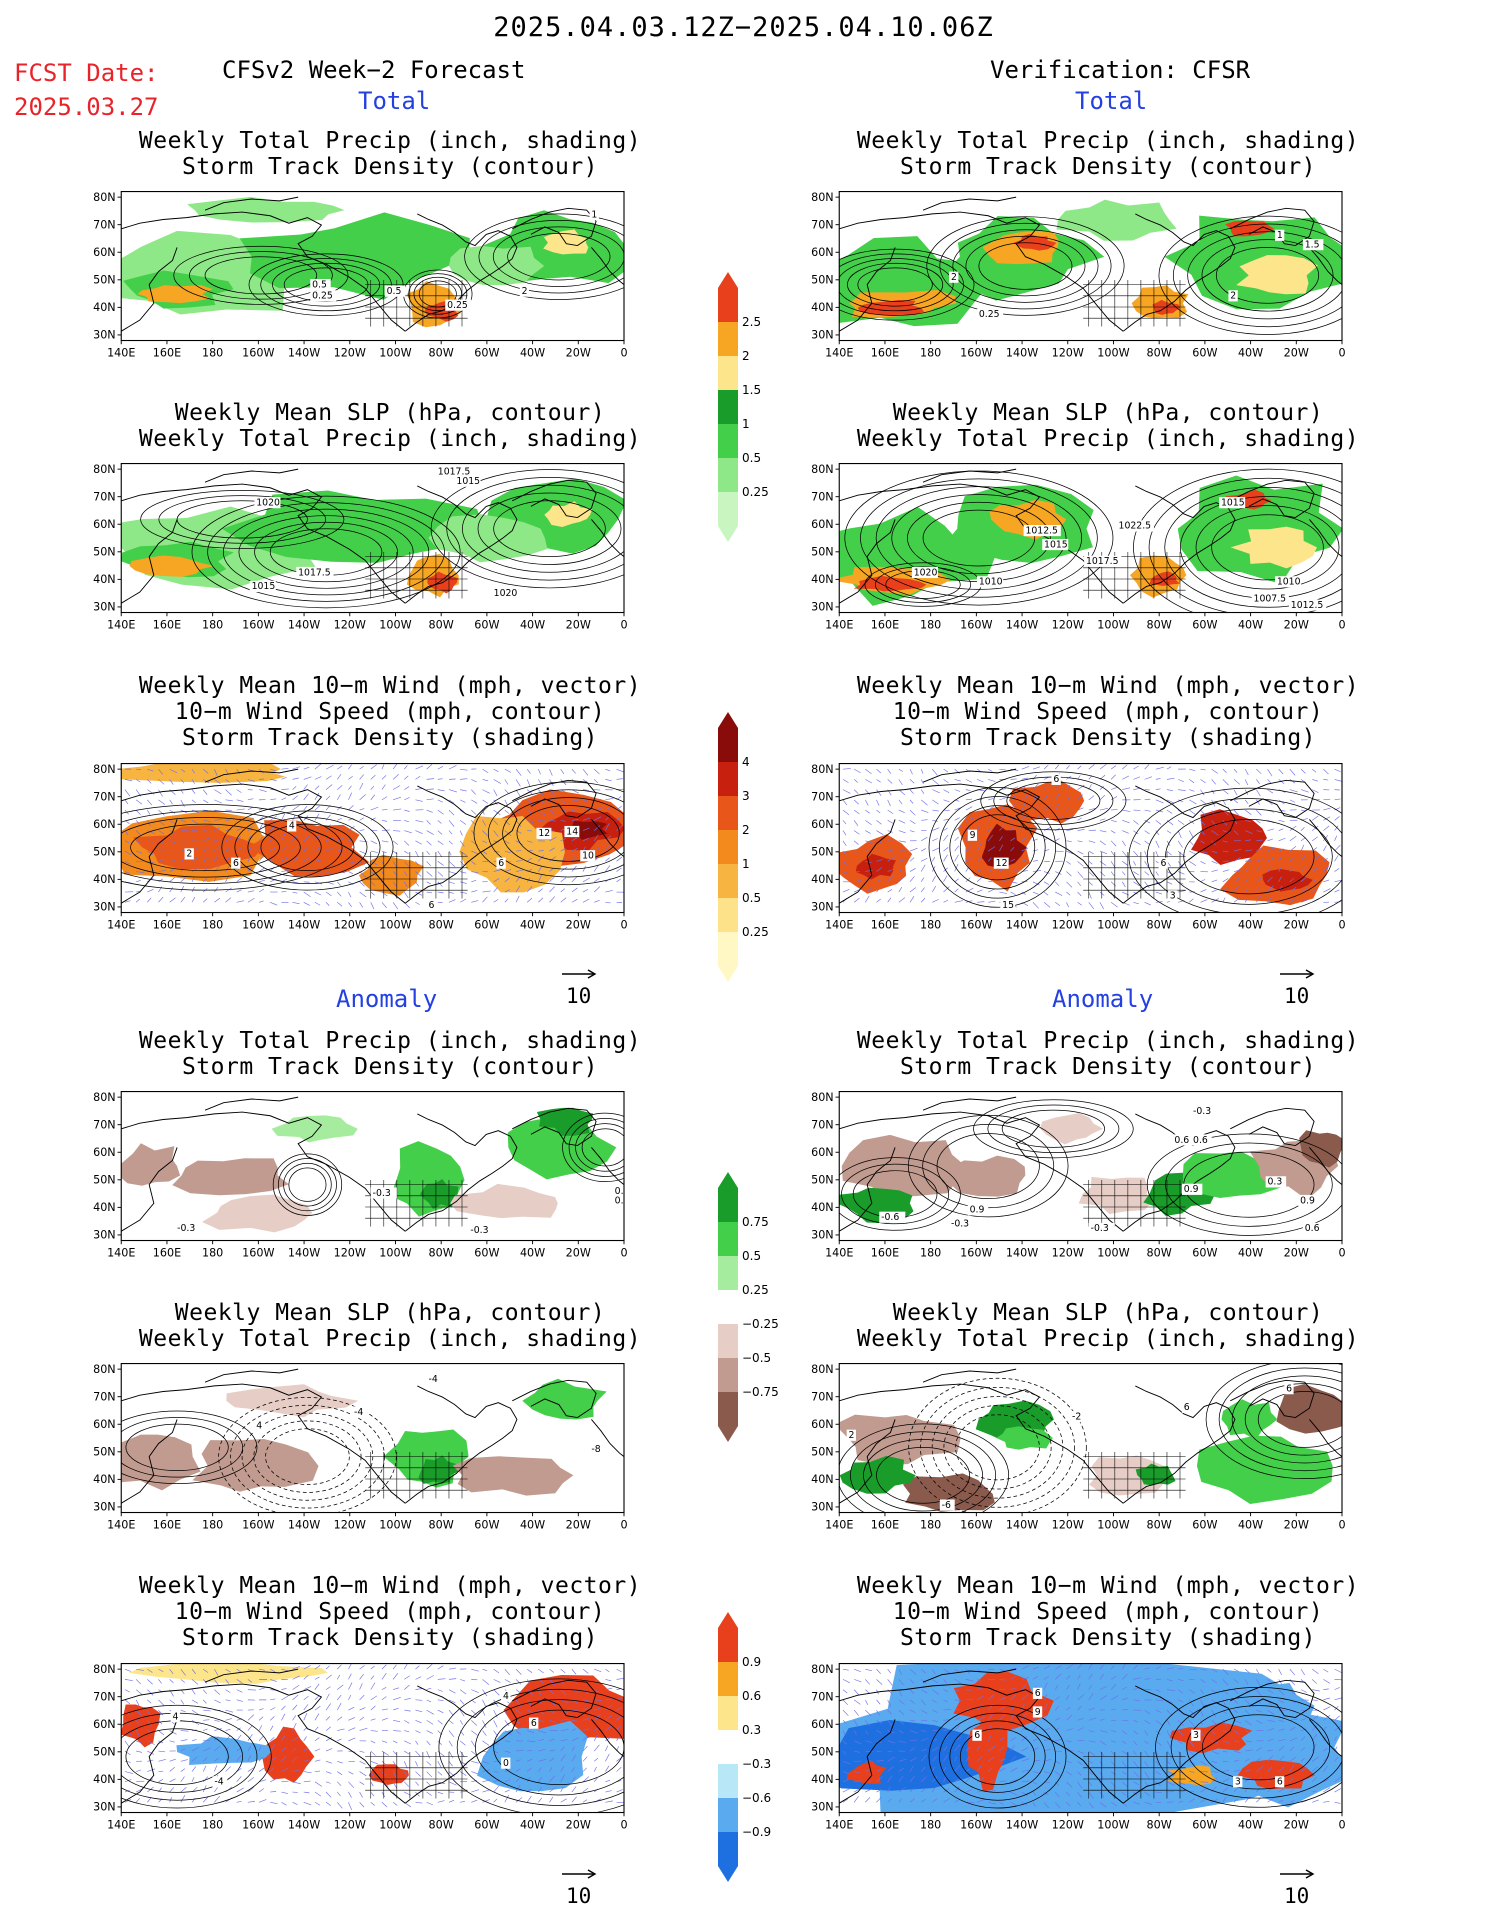 Image resolution: width=1487 pixels, height=1925 pixels. Describe the element at coordinates (532, 352) in the screenshot. I see `x-tick-label: 40W` at that location.